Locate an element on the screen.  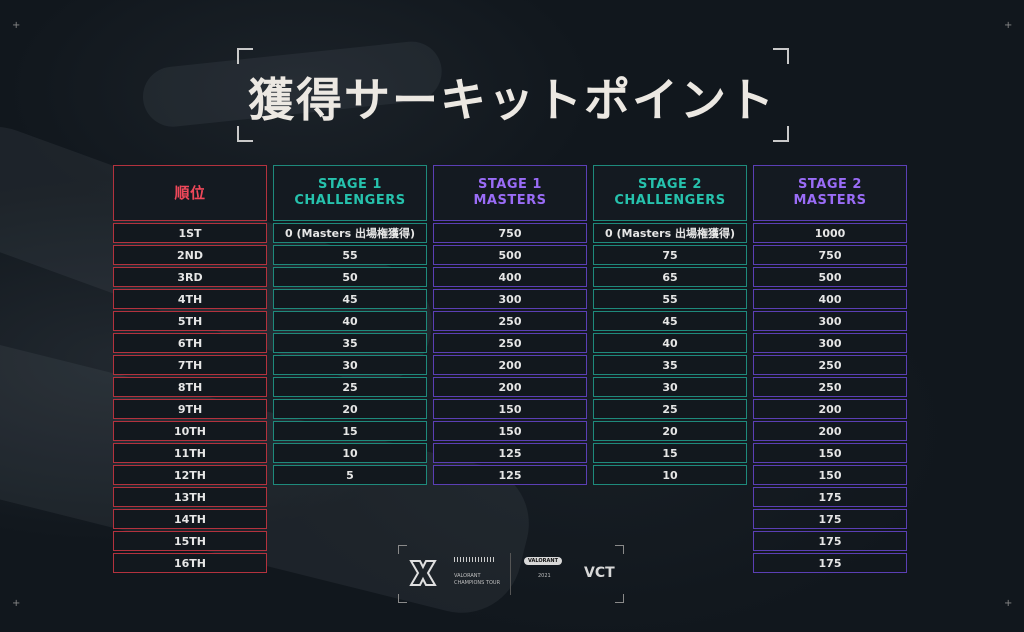
stage2-challengers-header: STAGE 2 CHALLENGERS is located at coordinates (670, 193).